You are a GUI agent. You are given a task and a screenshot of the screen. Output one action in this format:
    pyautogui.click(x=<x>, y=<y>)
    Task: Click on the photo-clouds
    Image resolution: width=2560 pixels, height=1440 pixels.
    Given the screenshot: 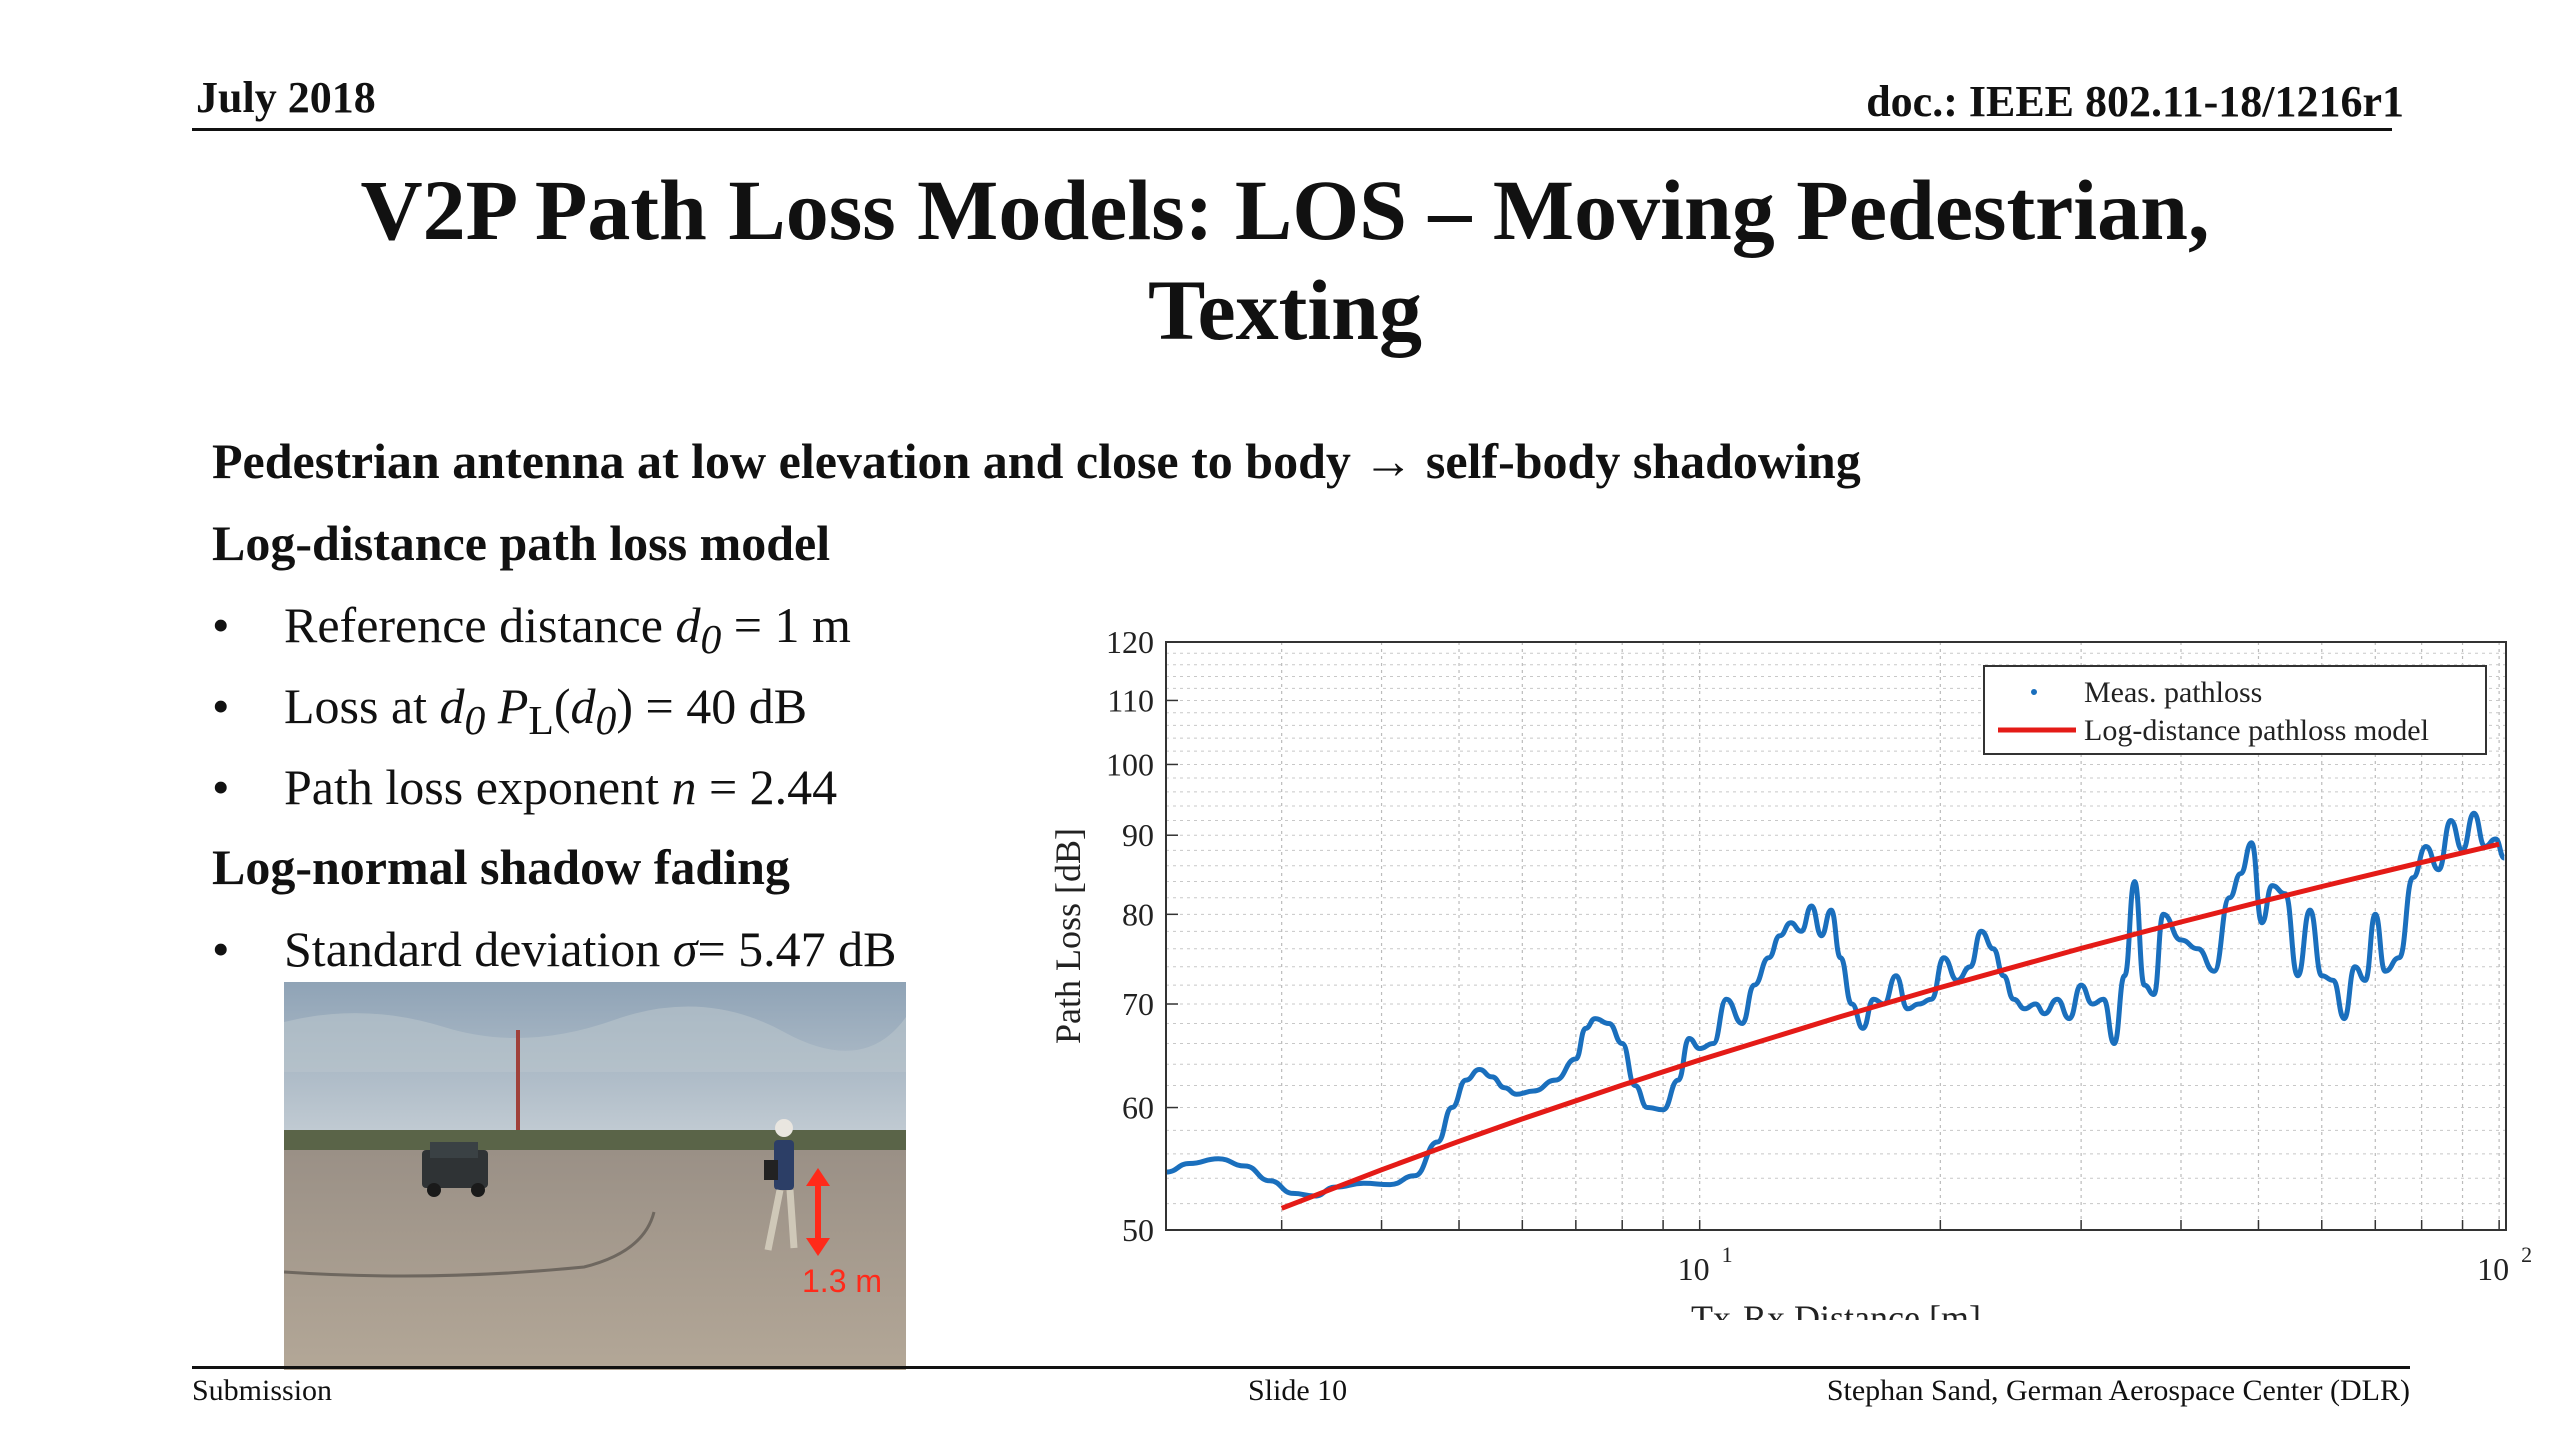 What is the action you would take?
    pyautogui.click(x=595, y=1039)
    